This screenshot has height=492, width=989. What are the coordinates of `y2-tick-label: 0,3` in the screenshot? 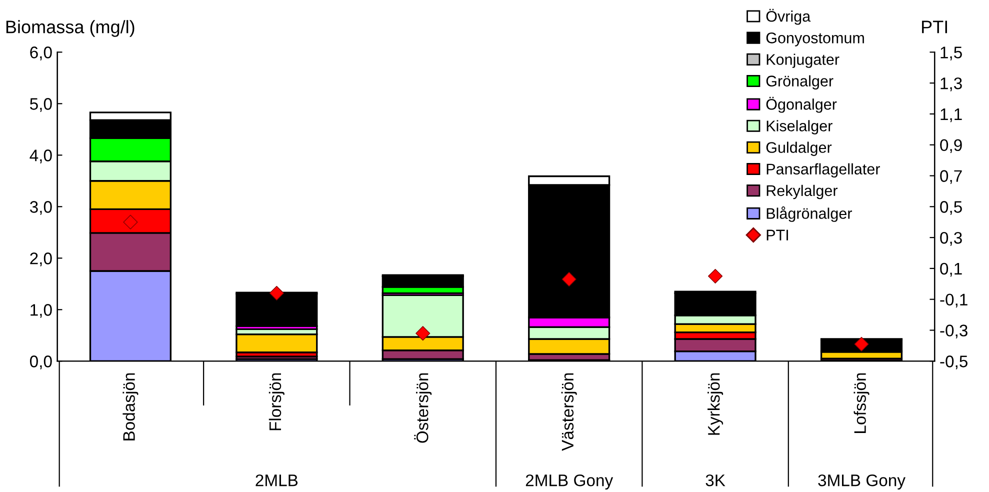 It's located at (951, 239).